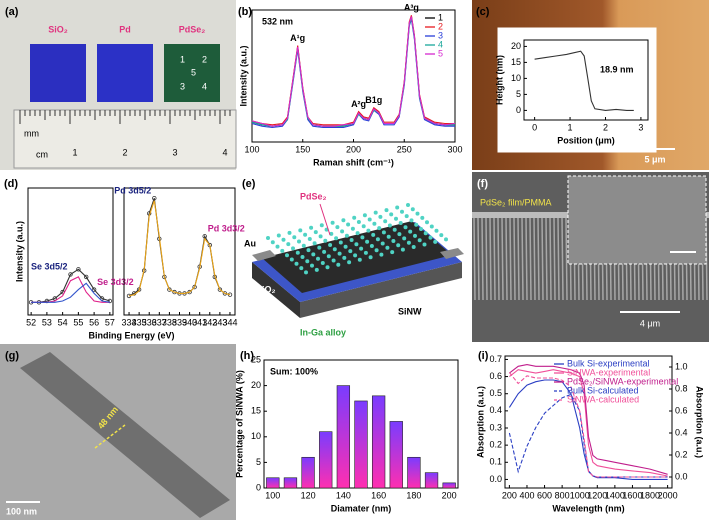 Image resolution: width=709 pixels, height=520 pixels. I want to click on y-tick-label: 0.0, so click(495, 479).